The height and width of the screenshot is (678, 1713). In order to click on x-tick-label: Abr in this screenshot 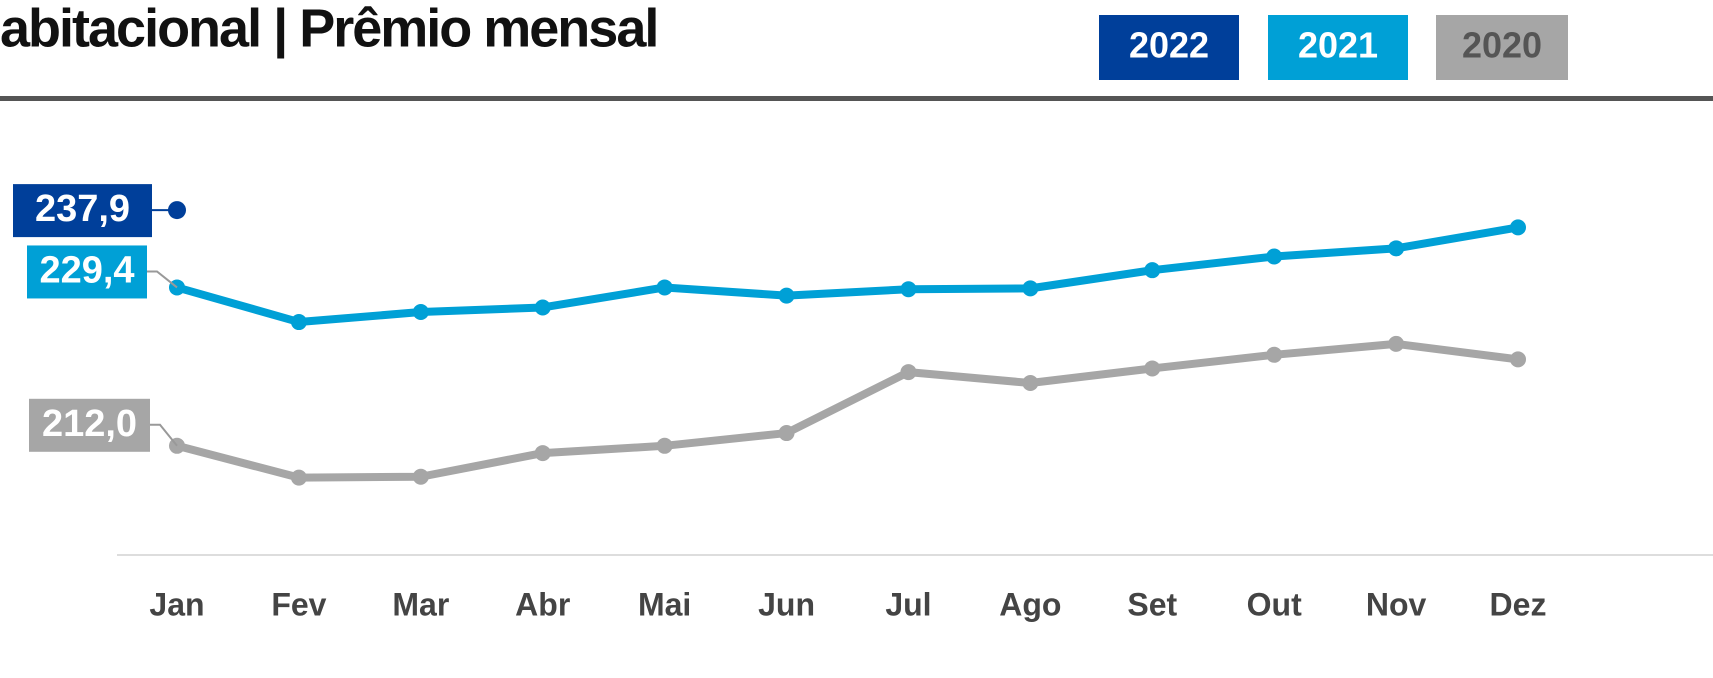, I will do `click(542, 604)`.